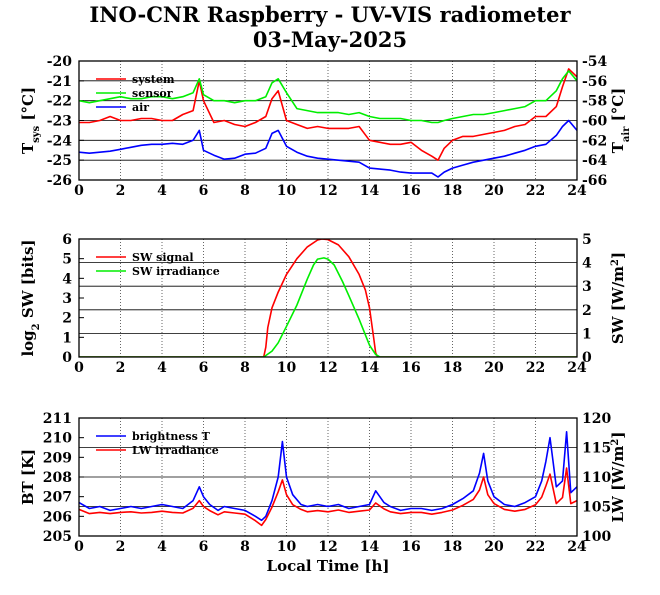 This screenshot has width=660, height=595. What do you see at coordinates (28, 477) in the screenshot?
I see `y-axis-label: BT [K]` at bounding box center [28, 477].